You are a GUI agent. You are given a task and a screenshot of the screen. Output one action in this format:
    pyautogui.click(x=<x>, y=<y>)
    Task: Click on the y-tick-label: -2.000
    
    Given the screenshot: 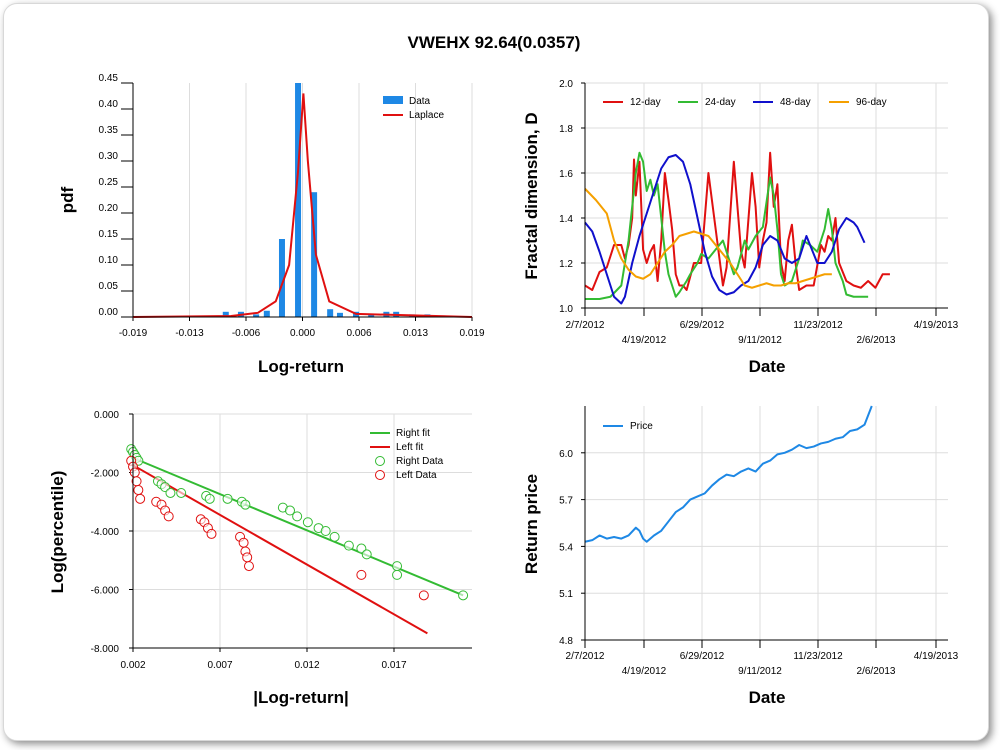 What is the action you would take?
    pyautogui.click(x=105, y=474)
    